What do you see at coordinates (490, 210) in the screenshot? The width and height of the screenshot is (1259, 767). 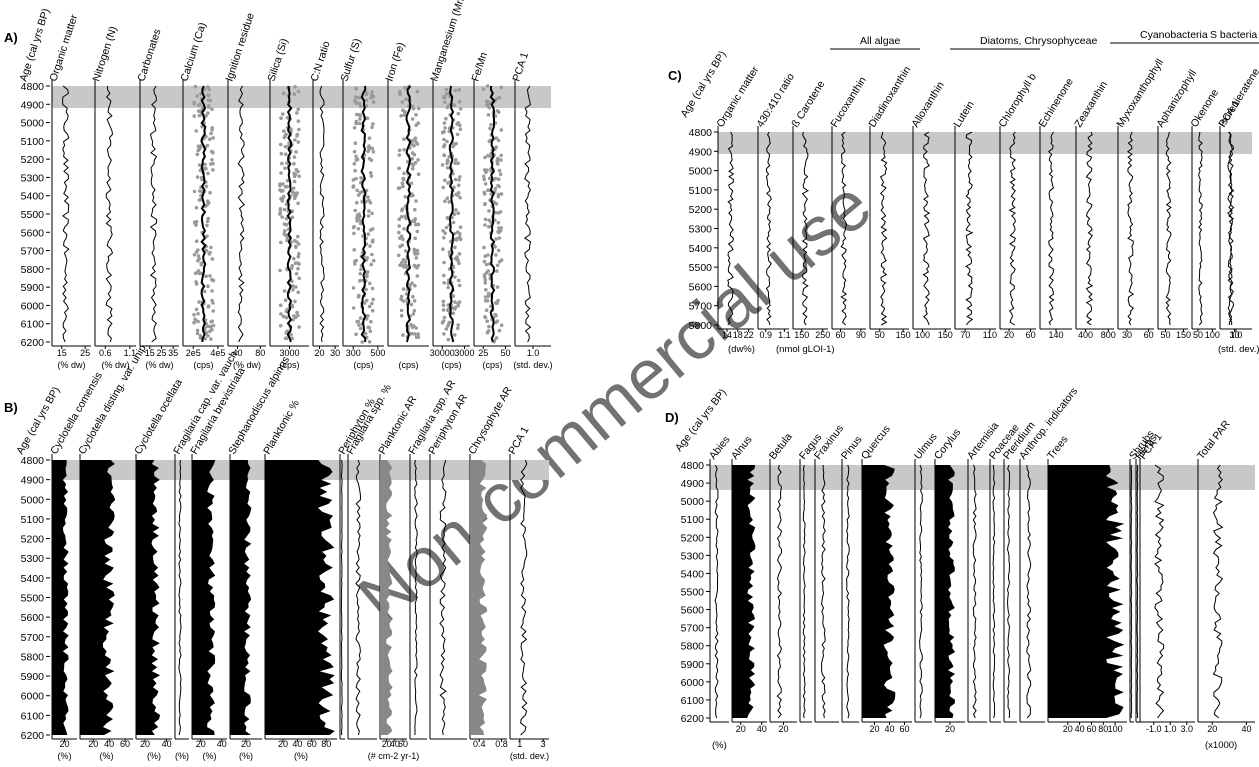 I see `column-10: Fe/Mn 25 50 (cps)` at bounding box center [490, 210].